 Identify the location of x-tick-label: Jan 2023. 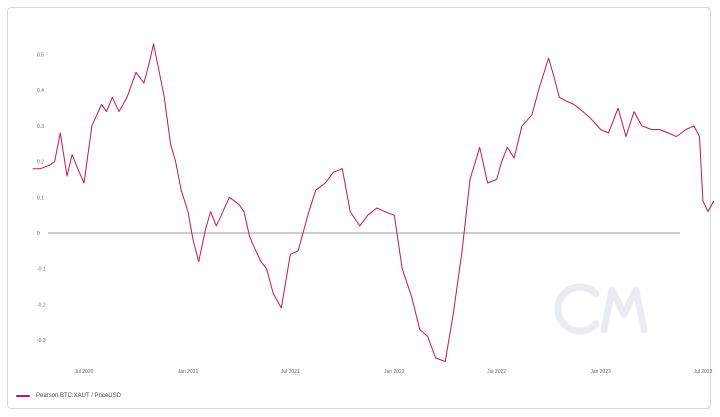
(600, 372).